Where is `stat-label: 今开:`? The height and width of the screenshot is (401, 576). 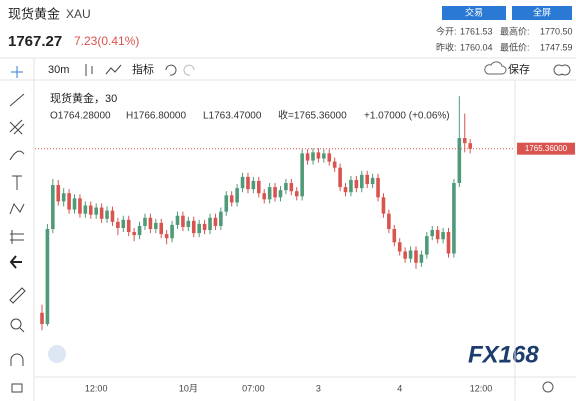
stat-label: 今开: is located at coordinates (446, 30).